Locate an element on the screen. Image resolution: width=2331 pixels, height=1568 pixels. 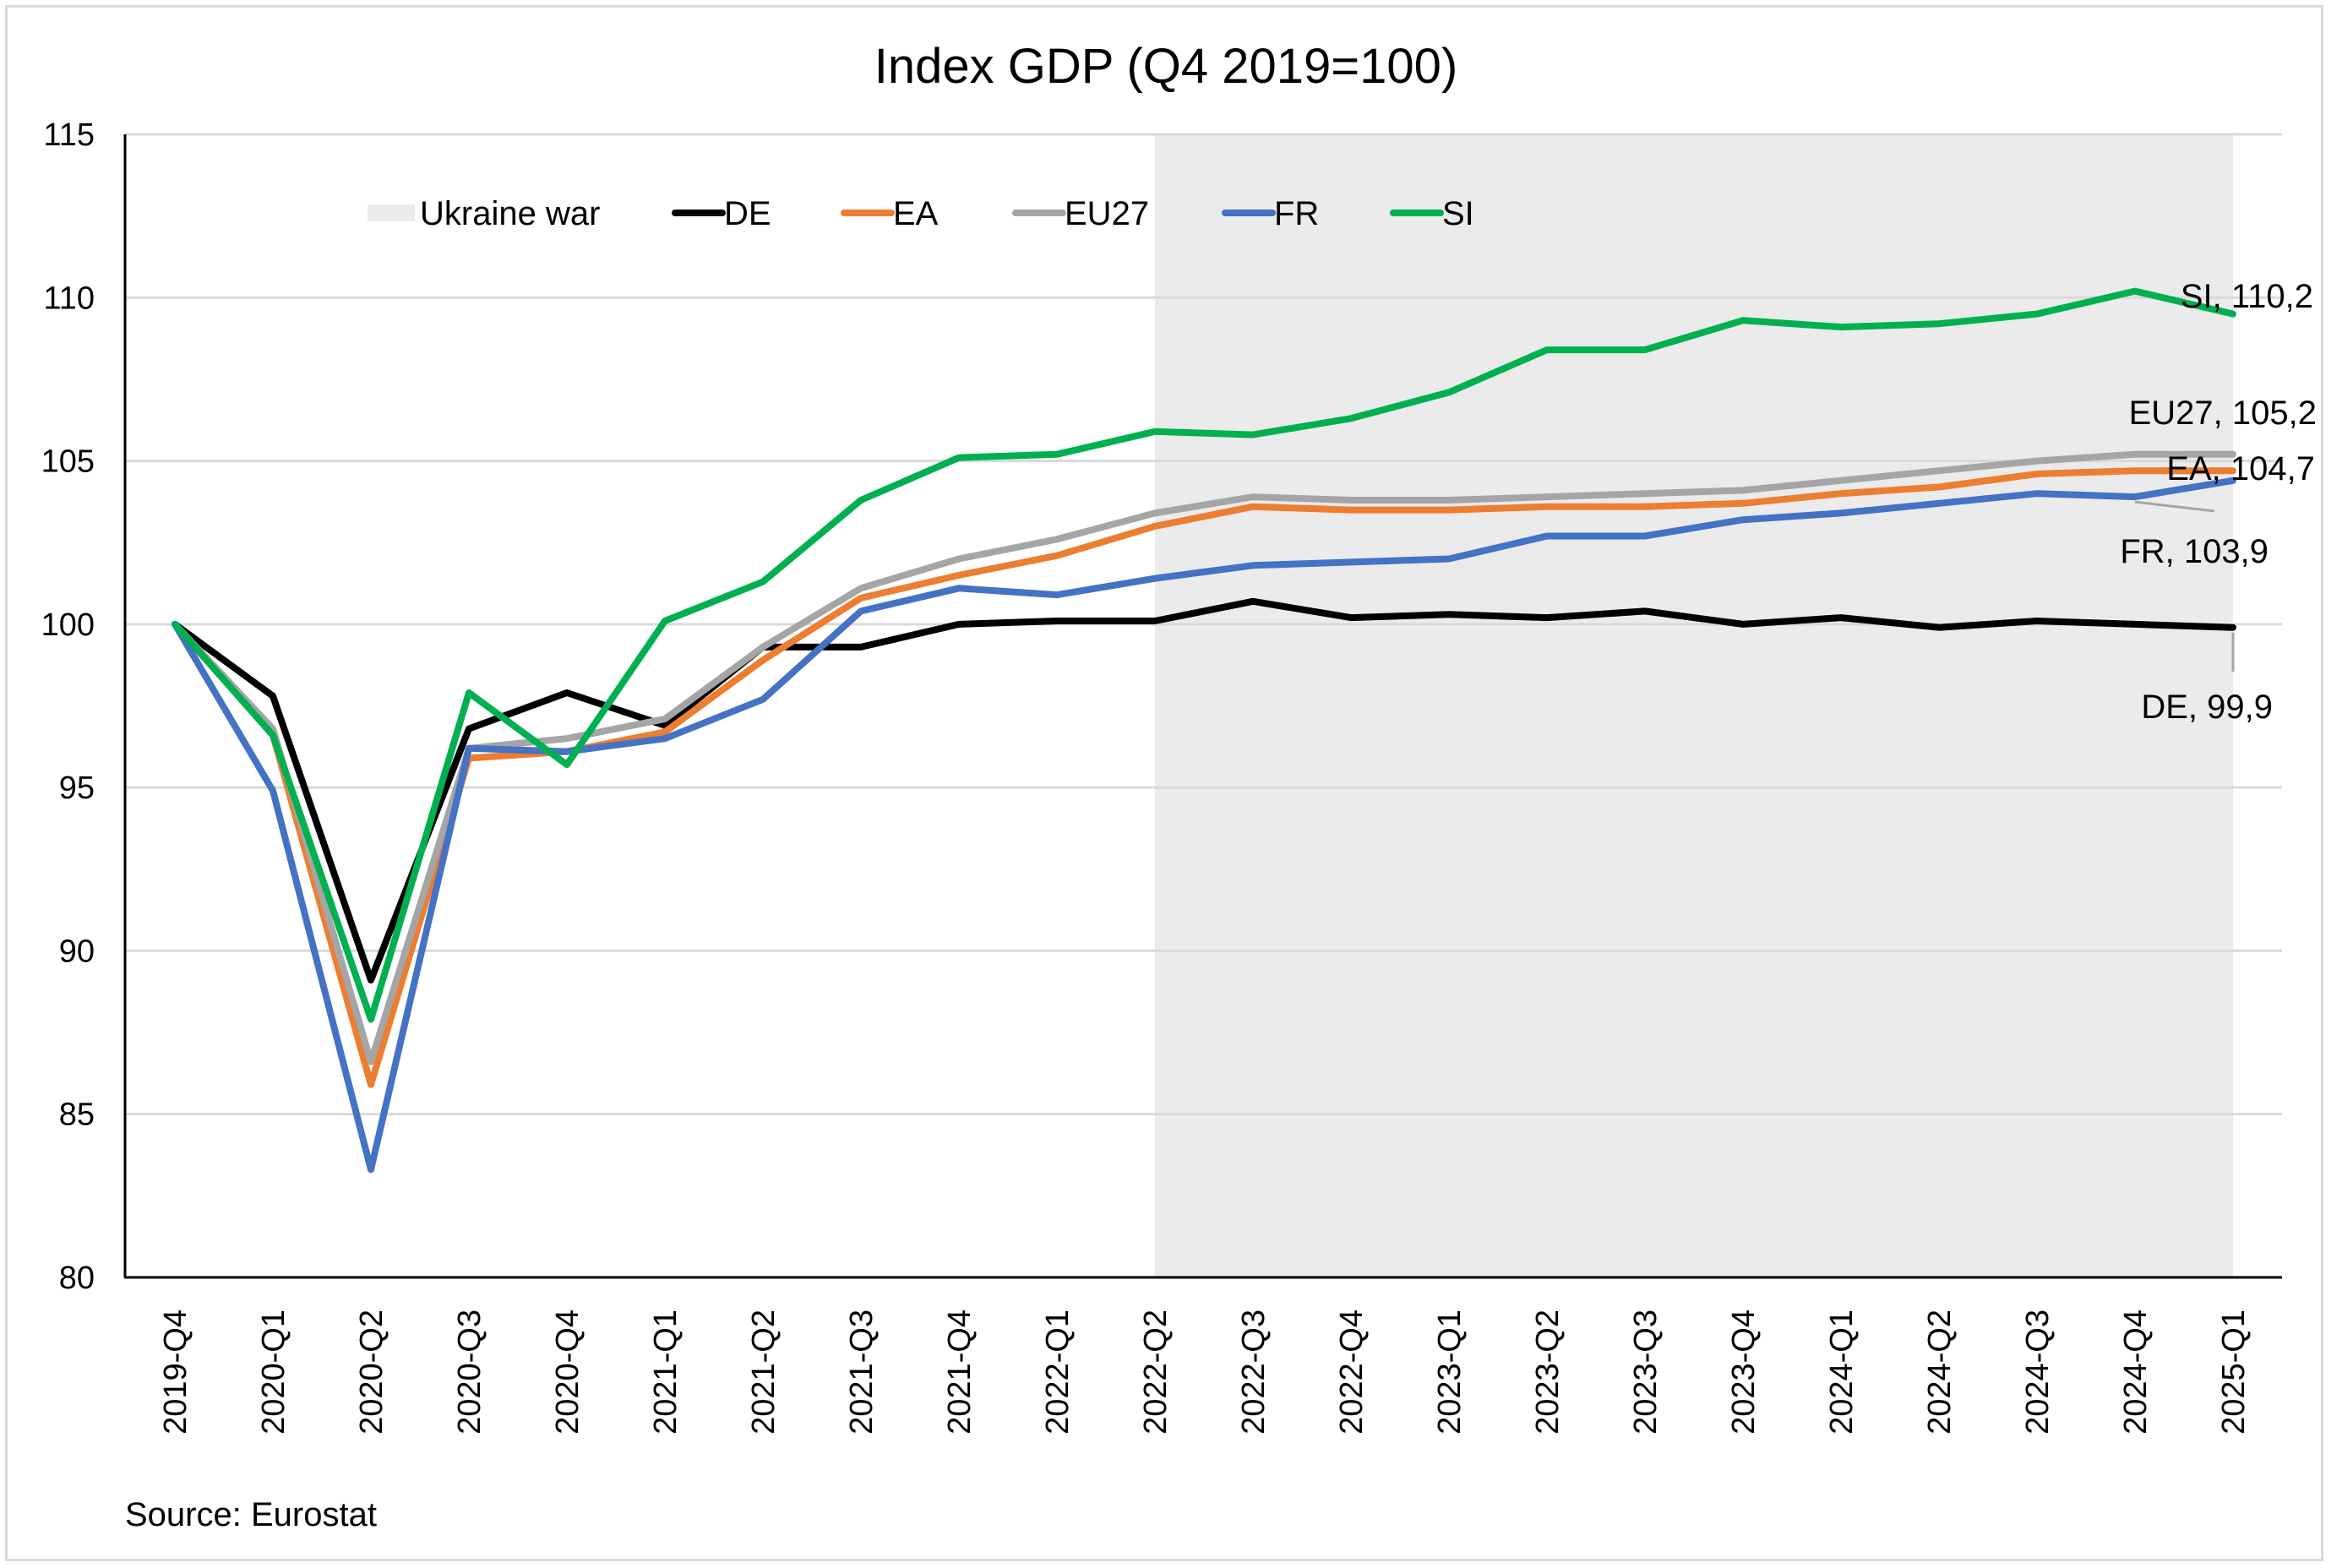
x-tick-label: 2020-Q3 is located at coordinates (469, 1372).